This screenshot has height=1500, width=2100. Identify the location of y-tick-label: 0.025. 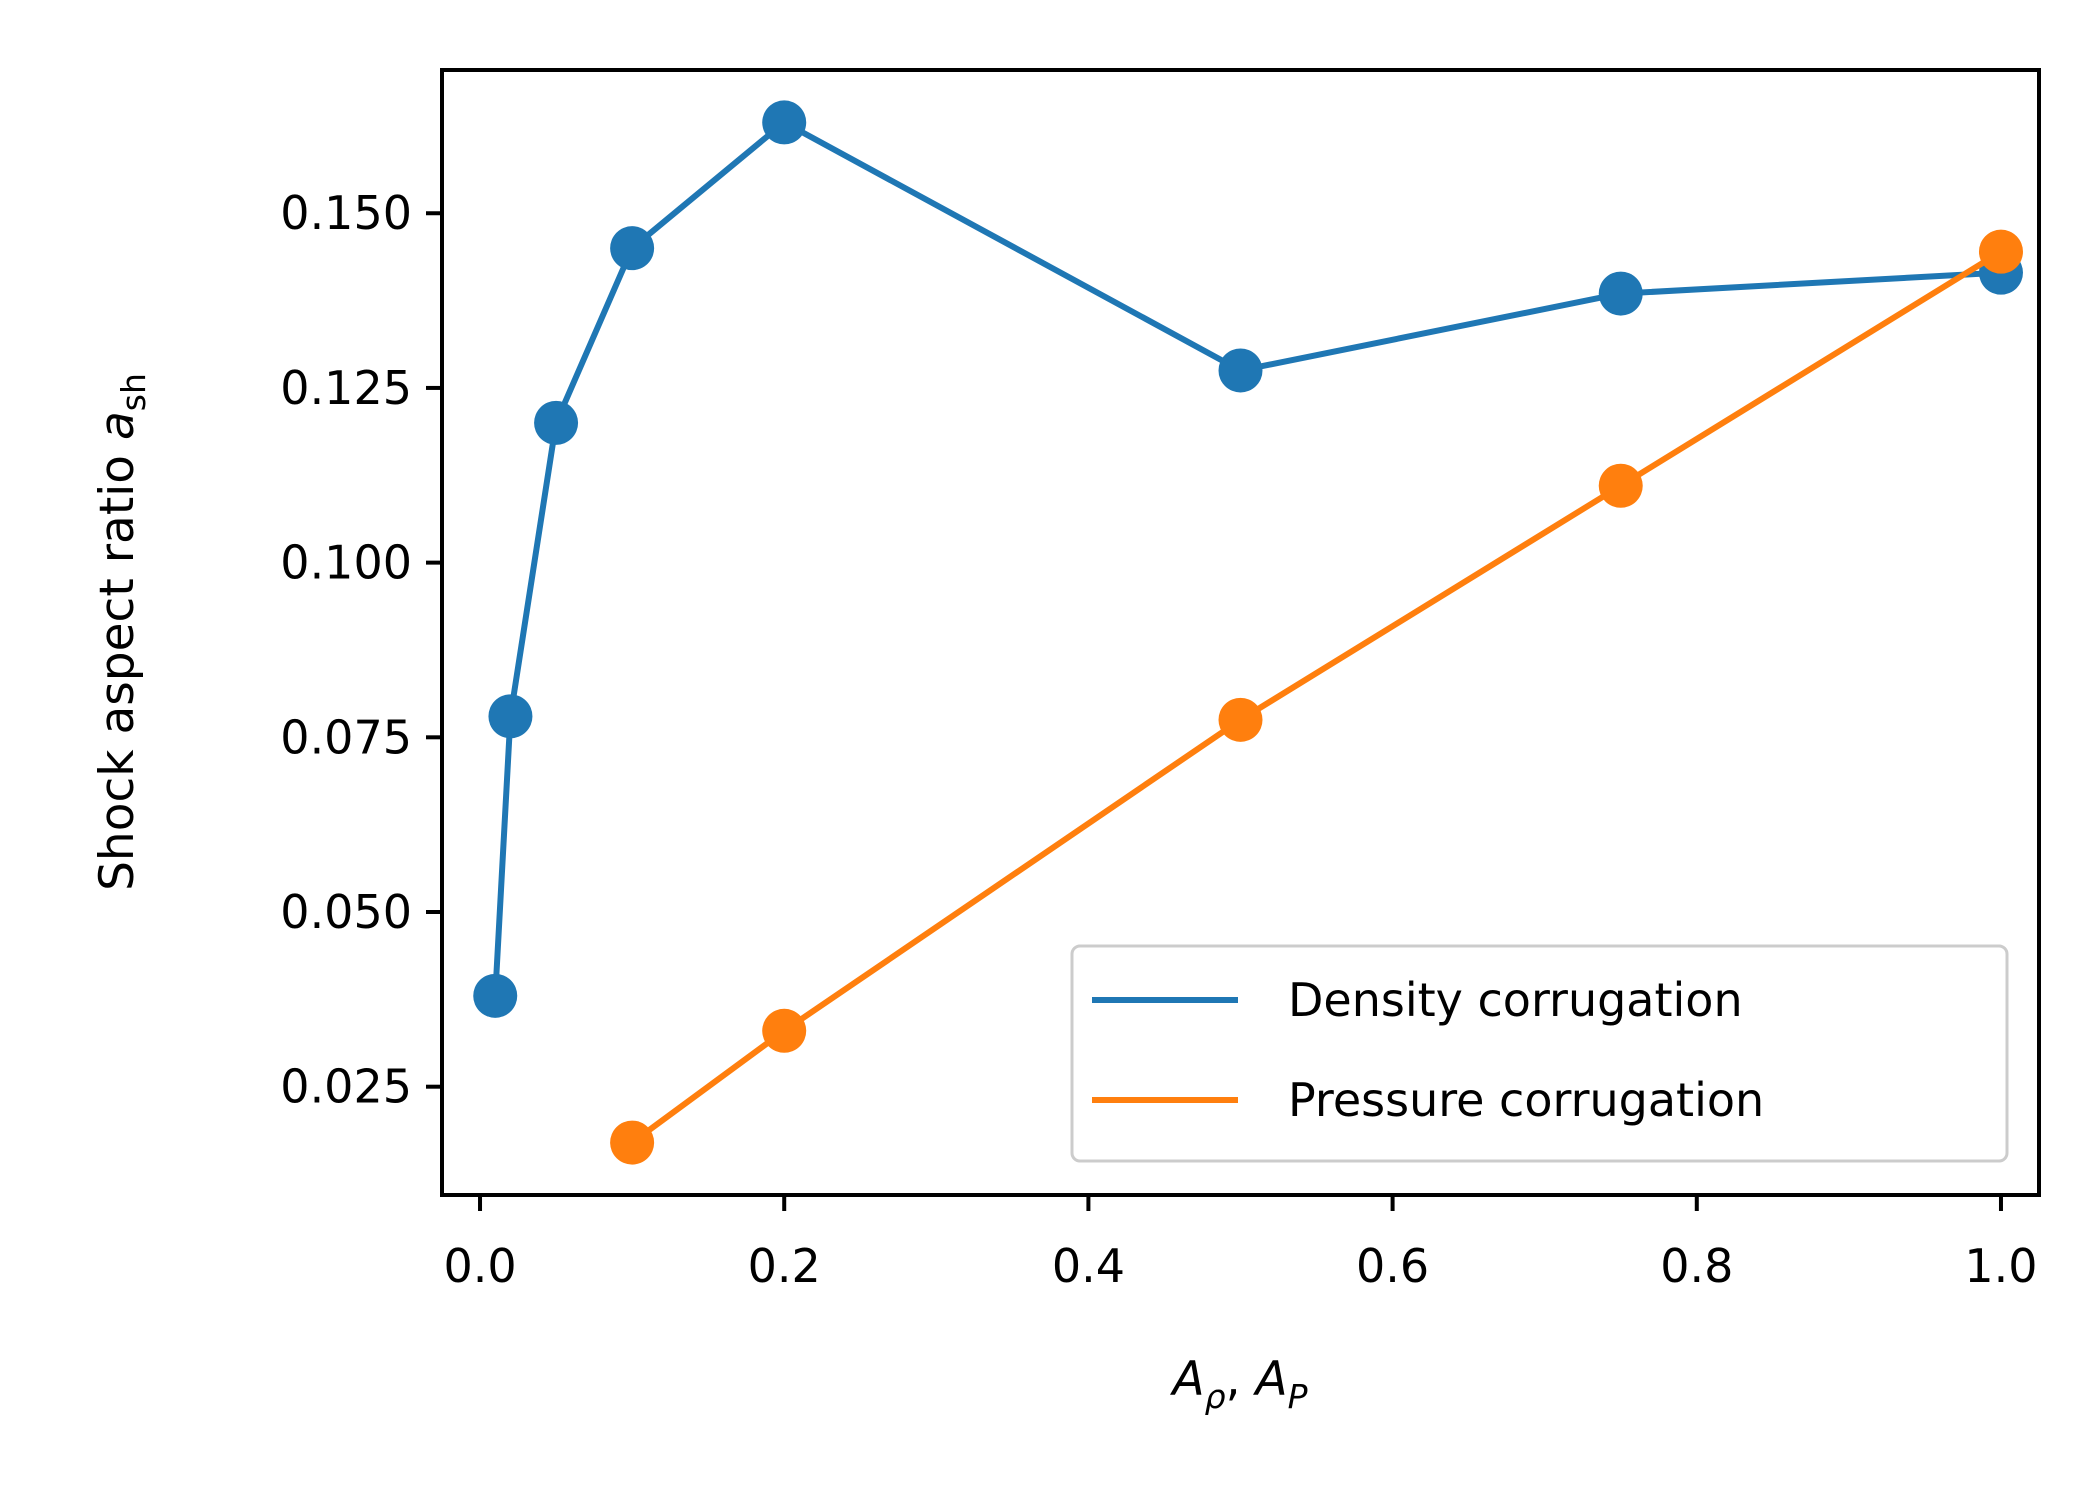
(346, 1087).